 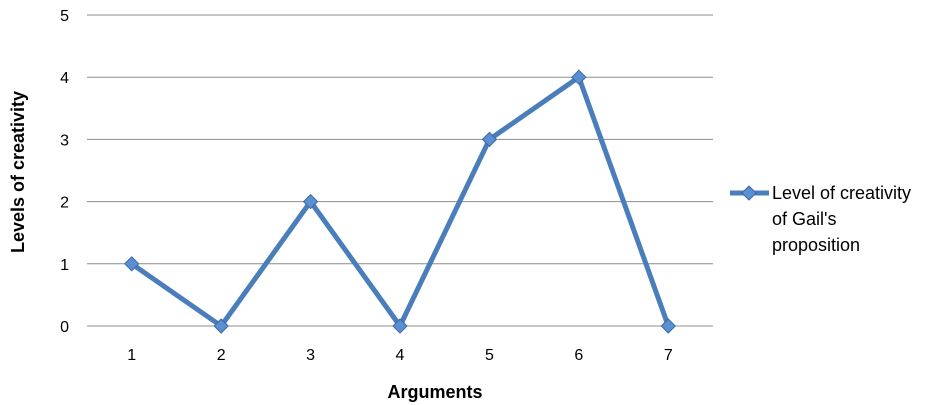 I want to click on x-tick-label: 7, so click(x=668, y=355).